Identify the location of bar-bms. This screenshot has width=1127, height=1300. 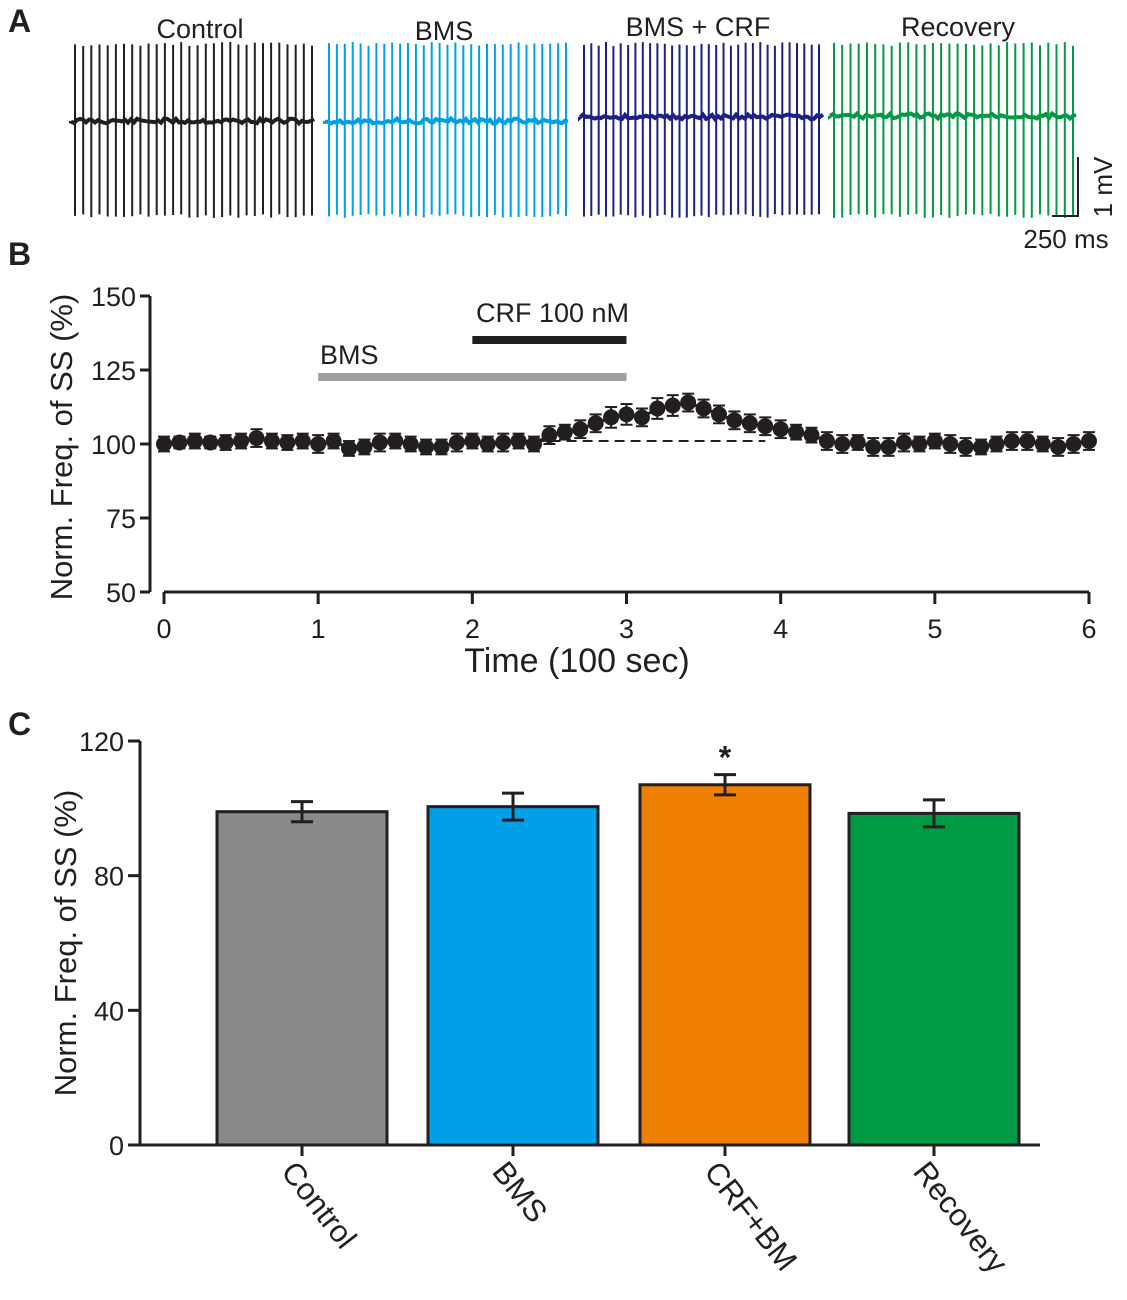
(513, 976).